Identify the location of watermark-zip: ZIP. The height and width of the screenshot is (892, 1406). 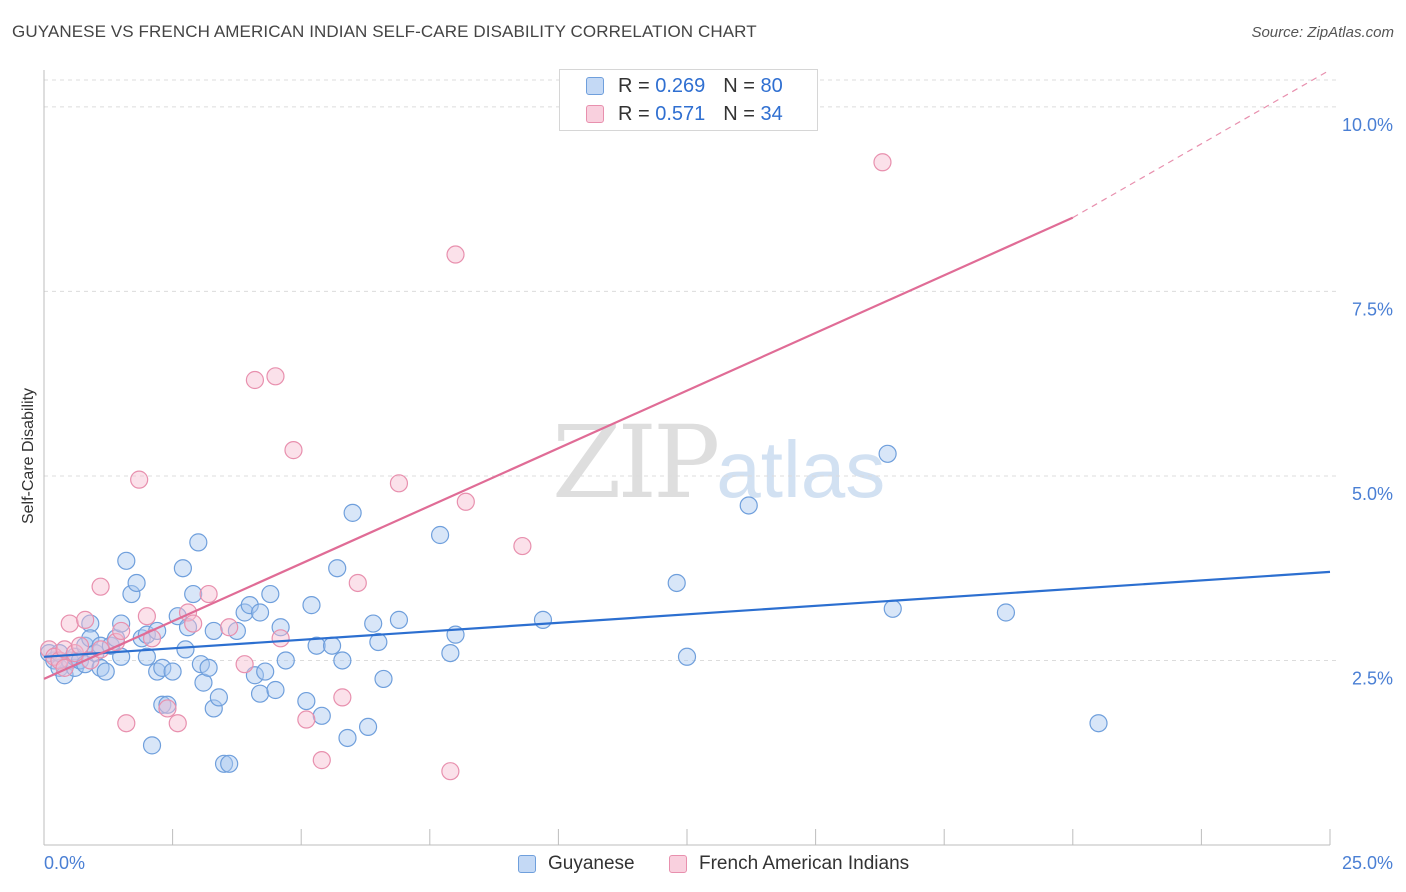
(636, 462).